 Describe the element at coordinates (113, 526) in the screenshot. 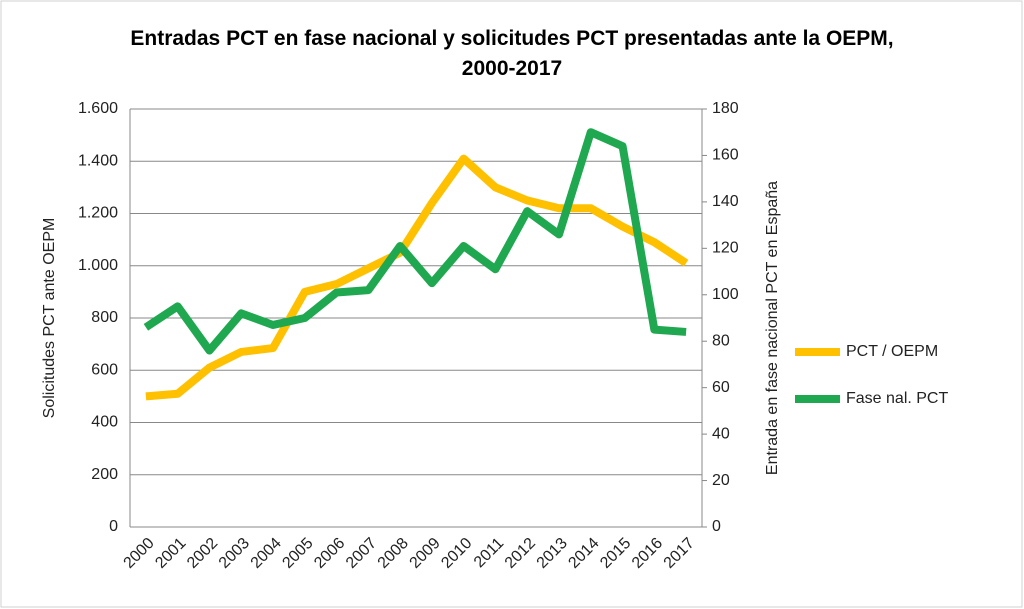

I see `y-tick-label: 0` at that location.